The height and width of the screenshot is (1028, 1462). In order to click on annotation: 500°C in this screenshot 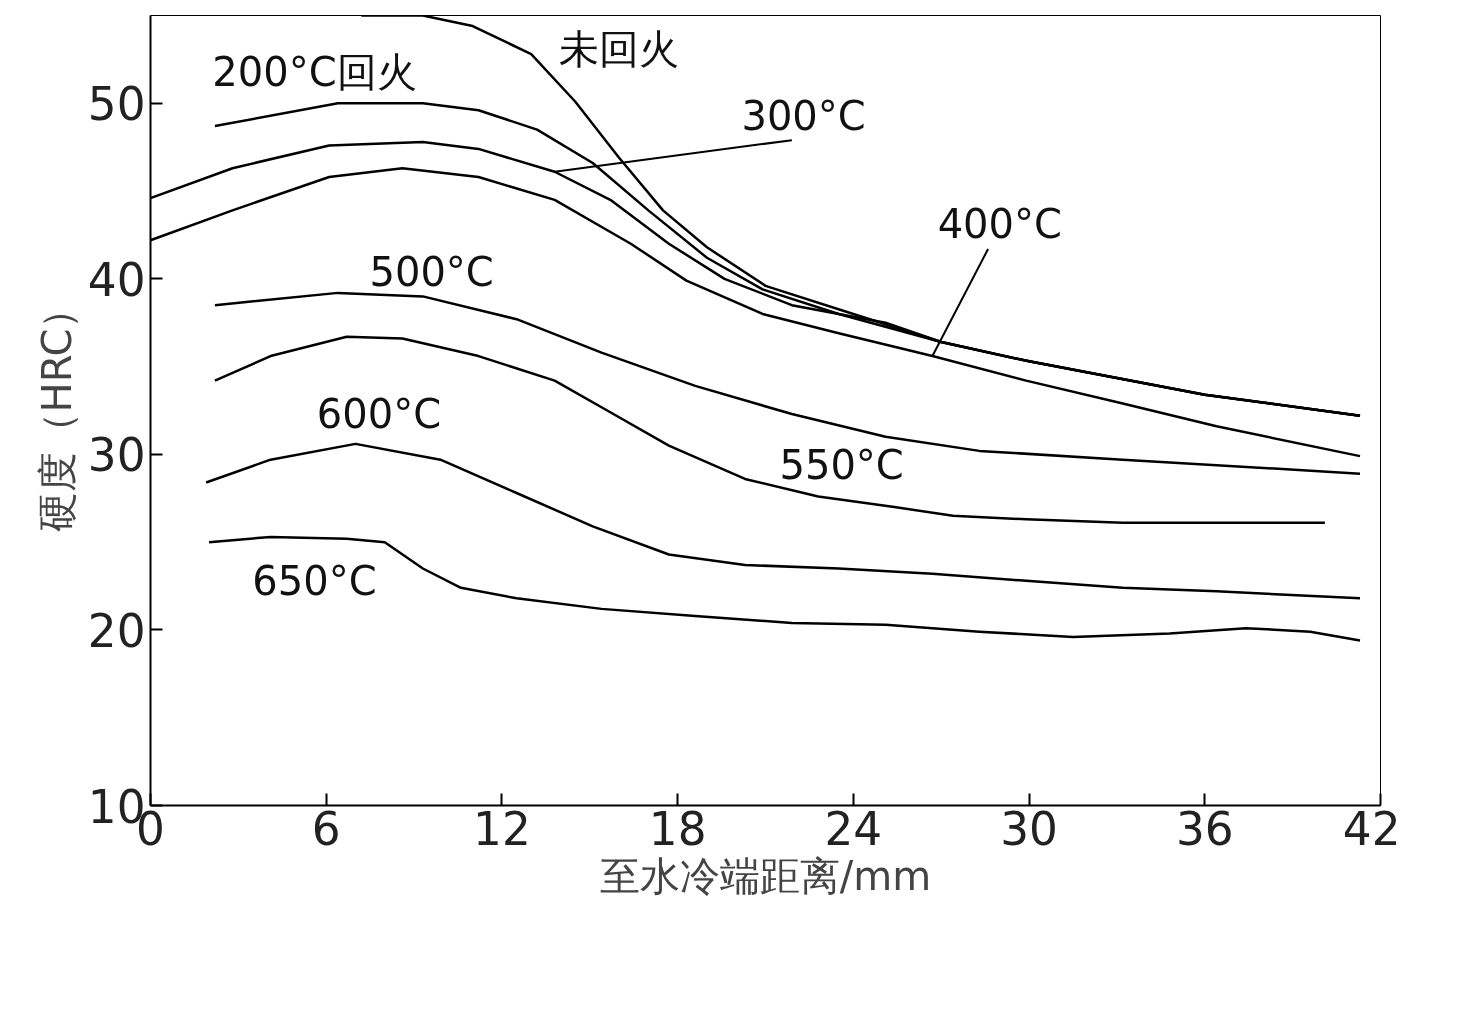, I will do `click(431, 271)`.